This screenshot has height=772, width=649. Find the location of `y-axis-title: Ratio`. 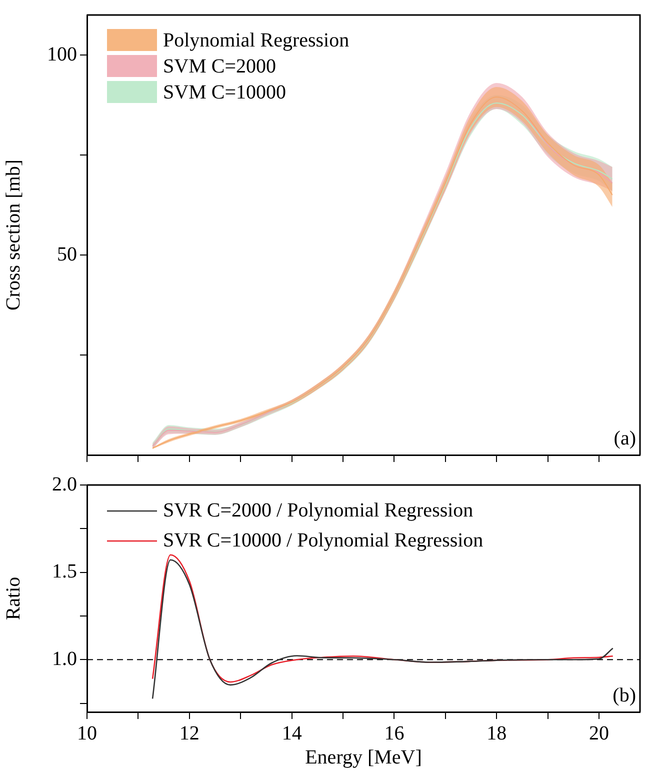

y-axis-title: Ratio is located at coordinates (13, 598).